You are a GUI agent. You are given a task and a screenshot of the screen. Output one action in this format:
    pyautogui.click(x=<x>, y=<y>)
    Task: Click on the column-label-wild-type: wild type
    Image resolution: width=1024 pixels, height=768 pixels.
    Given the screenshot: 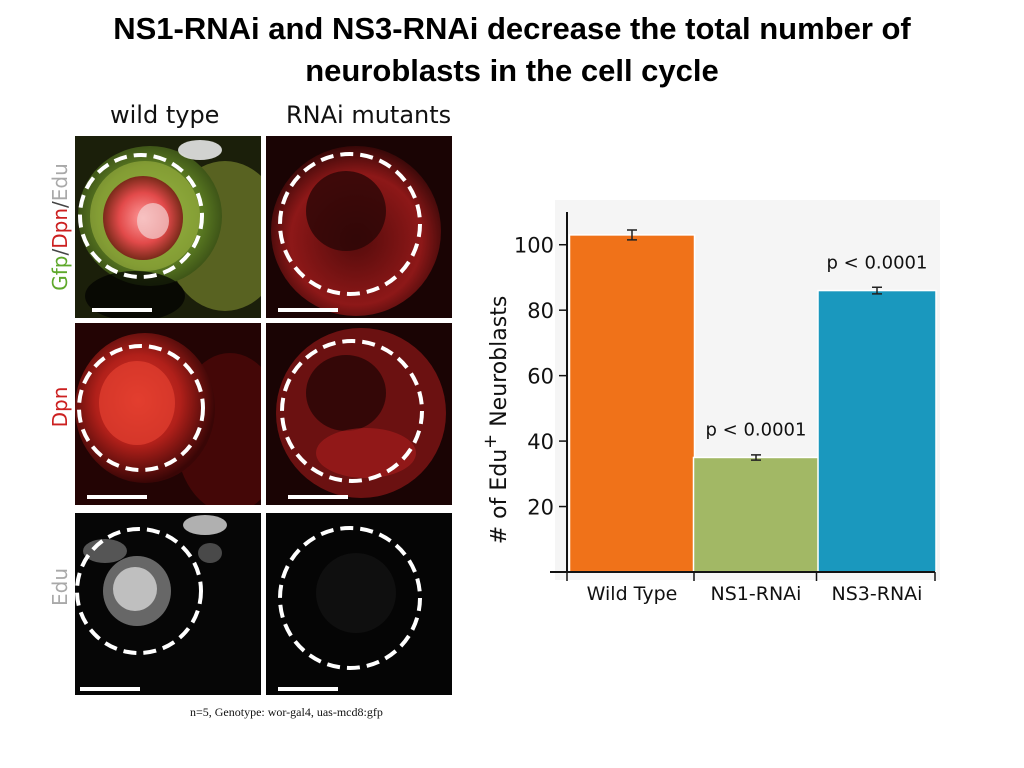 What is the action you would take?
    pyautogui.click(x=165, y=115)
    